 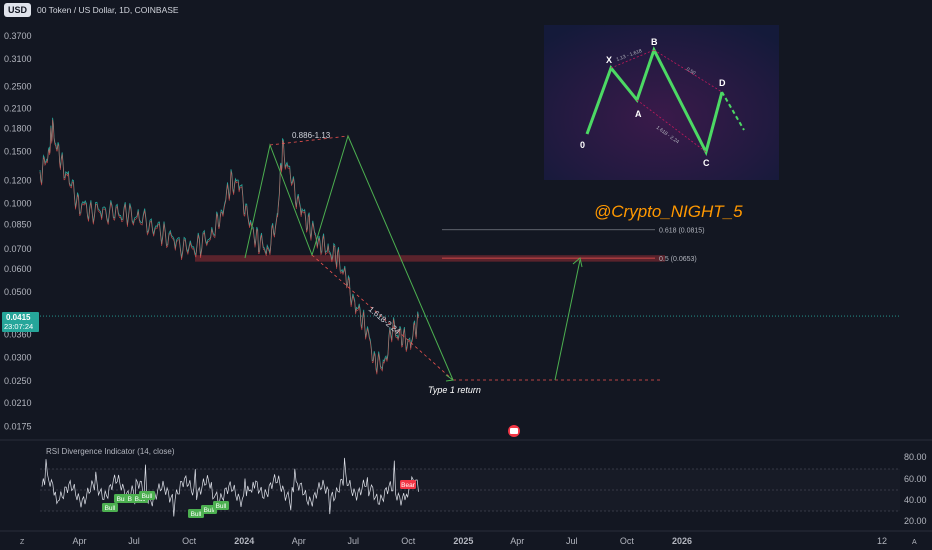 I want to click on x-tick-label: 2025, so click(x=463, y=541).